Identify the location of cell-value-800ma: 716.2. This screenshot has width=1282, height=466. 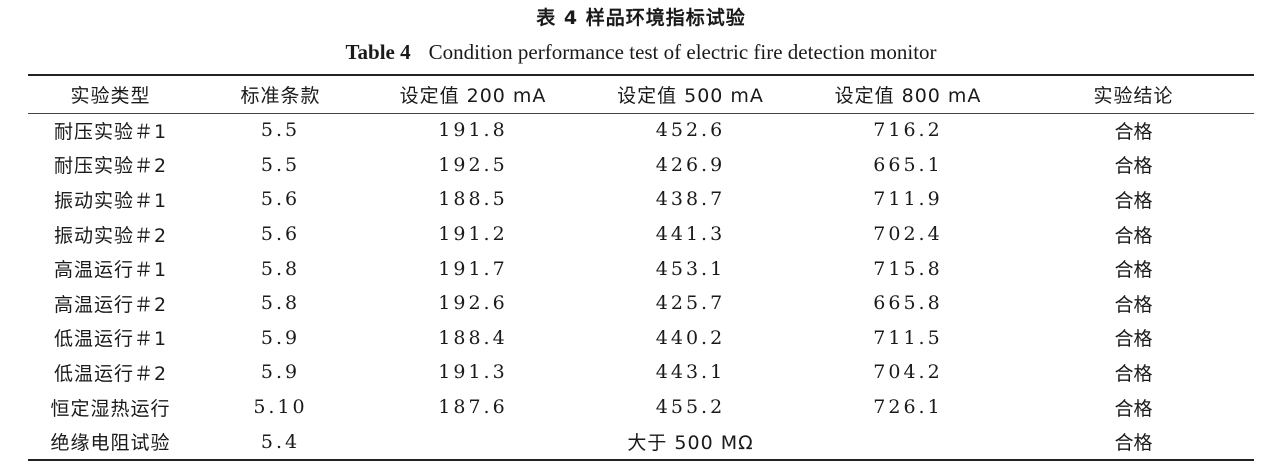
(908, 130).